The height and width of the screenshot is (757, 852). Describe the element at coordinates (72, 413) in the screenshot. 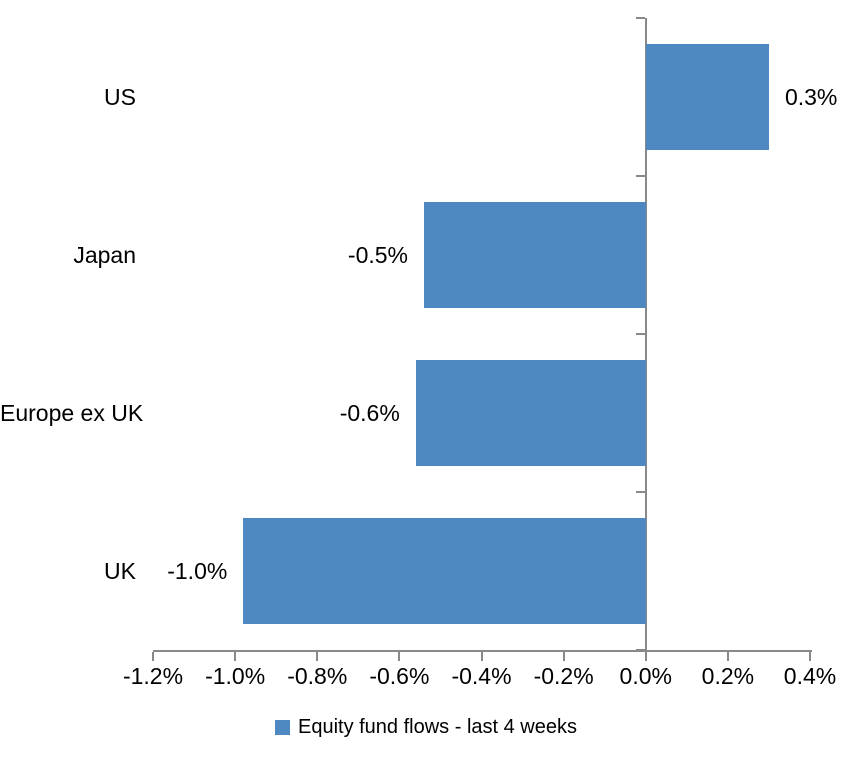

I see `category-label: Europe ex UK` at that location.